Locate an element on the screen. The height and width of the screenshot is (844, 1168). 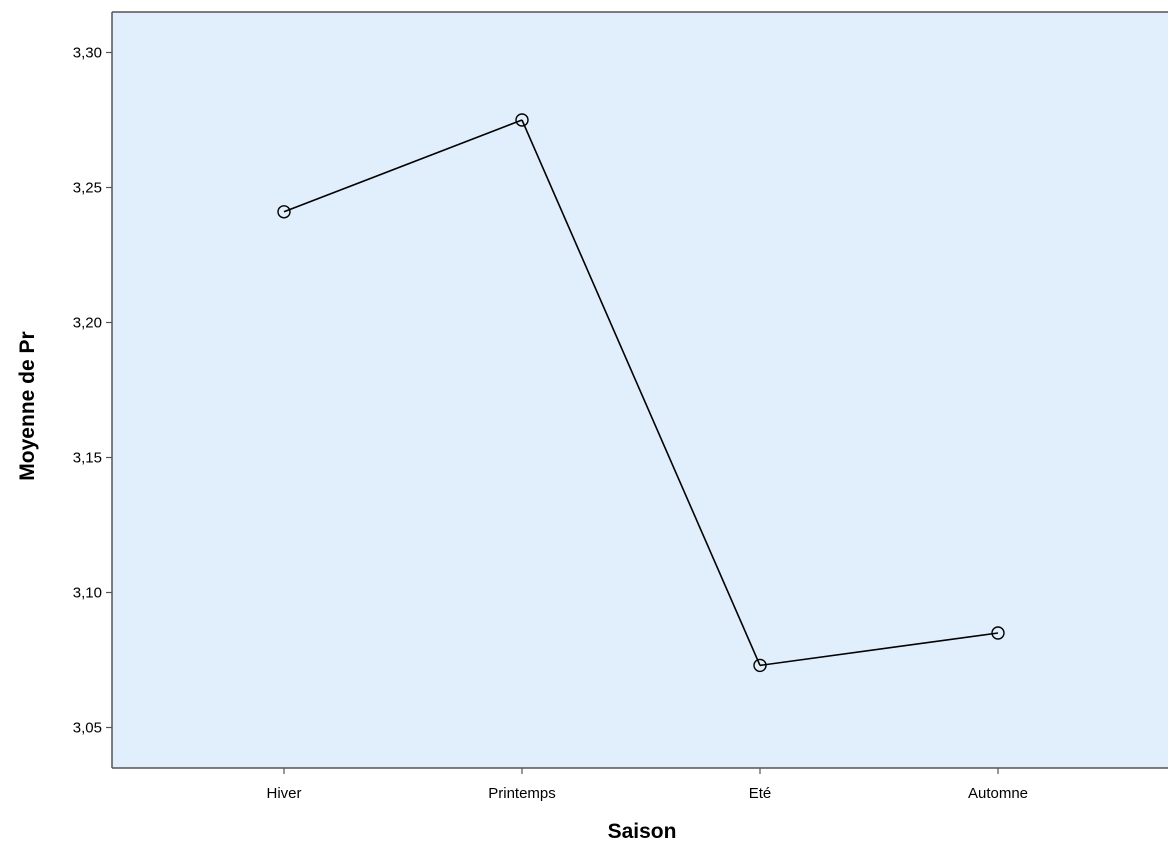
y-axis-ticks: 3,05 3,10 3,15 3,20 3,25 3,30 is located at coordinates (92, 391).